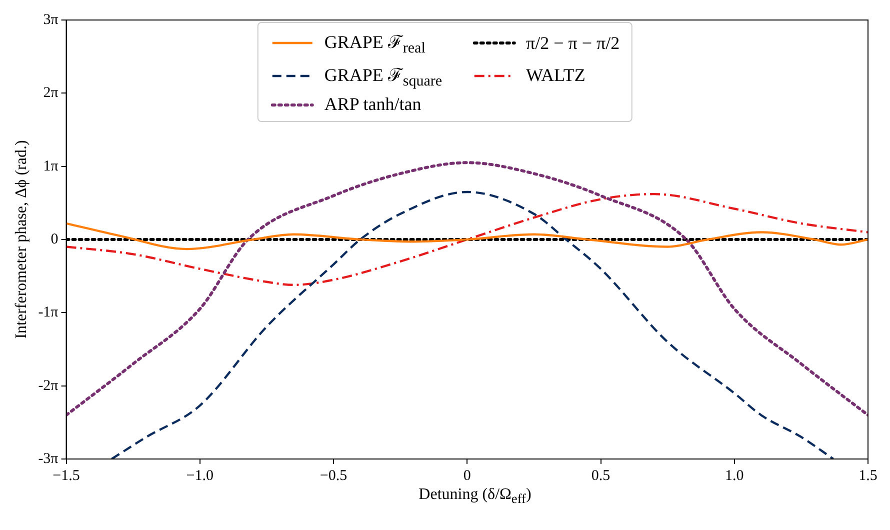 Image resolution: width=890 pixels, height=530 pixels. What do you see at coordinates (51, 166) in the screenshot?
I see `y-tick-label: 1π` at bounding box center [51, 166].